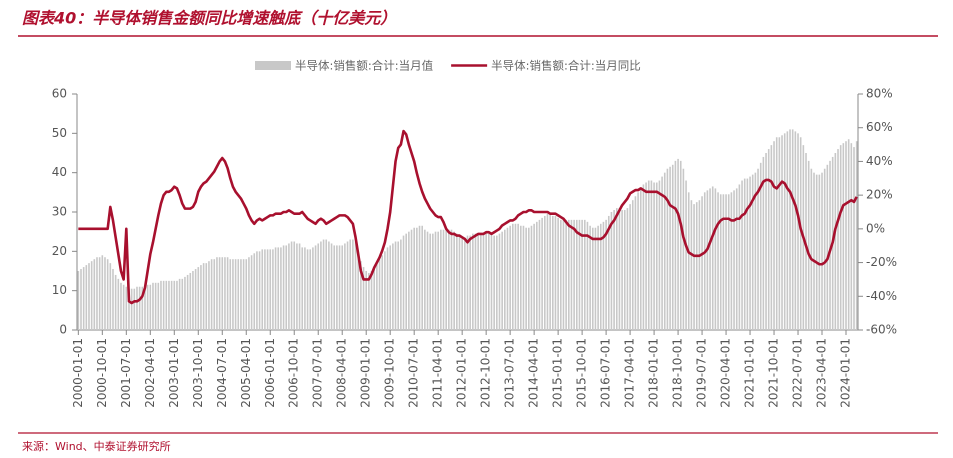 Image resolution: width=953 pixels, height=458 pixels. Describe the element at coordinates (879, 161) in the screenshot. I see `y2-tick-label: 40%` at that location.